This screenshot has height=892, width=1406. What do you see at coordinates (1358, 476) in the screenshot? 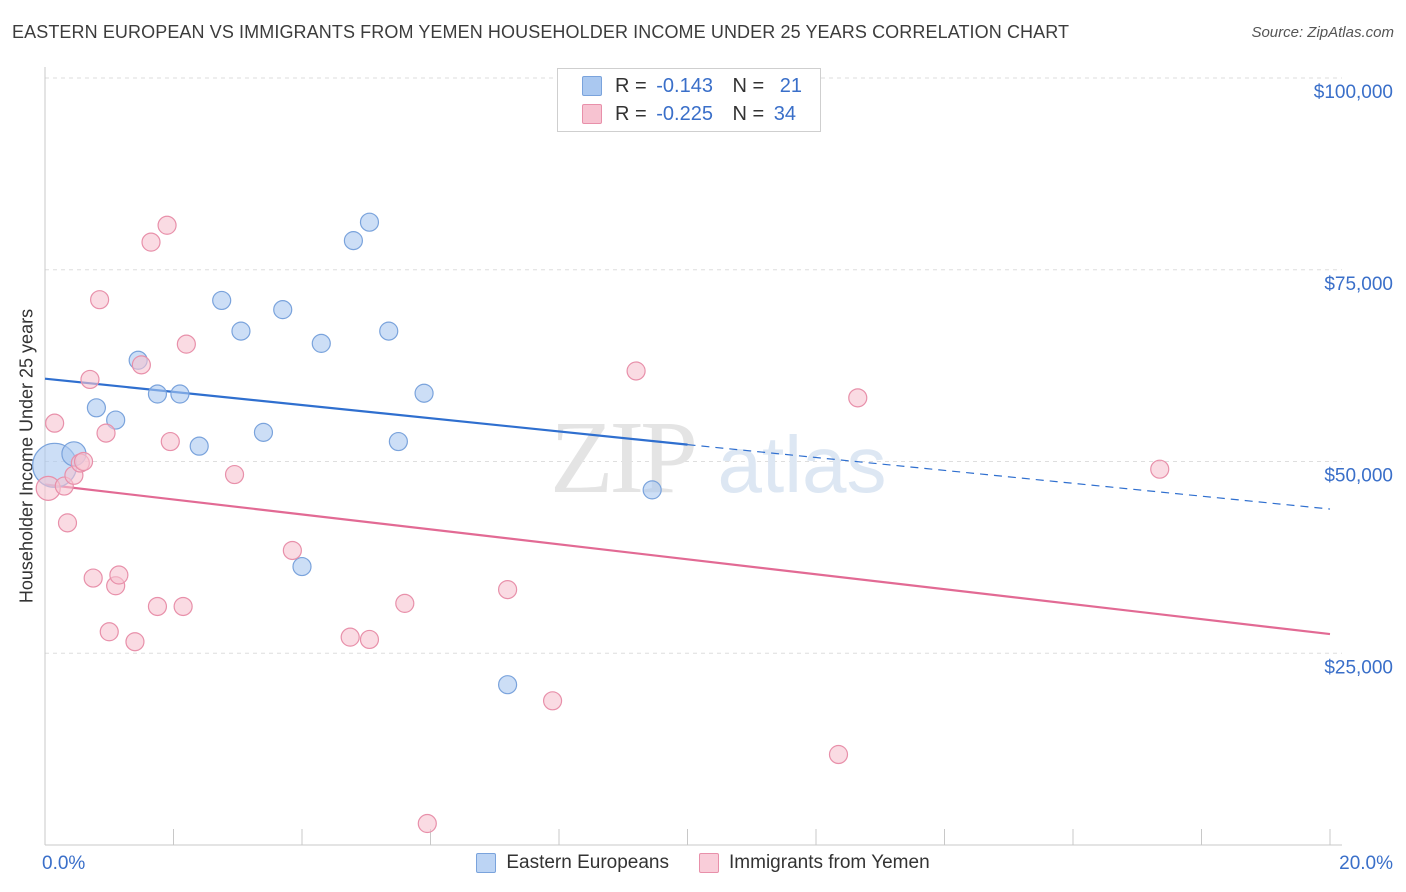
I see `y-tick-label: $50,000` at bounding box center [1358, 476].